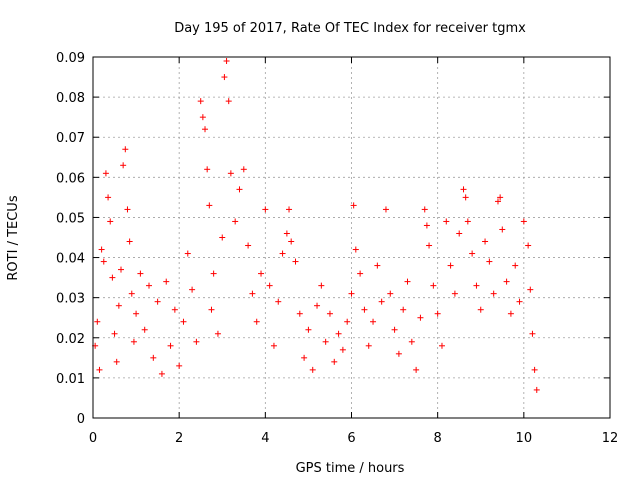 The width and height of the screenshot is (640, 480). What do you see at coordinates (524, 438) in the screenshot?
I see `x-tick-label: 10` at bounding box center [524, 438].